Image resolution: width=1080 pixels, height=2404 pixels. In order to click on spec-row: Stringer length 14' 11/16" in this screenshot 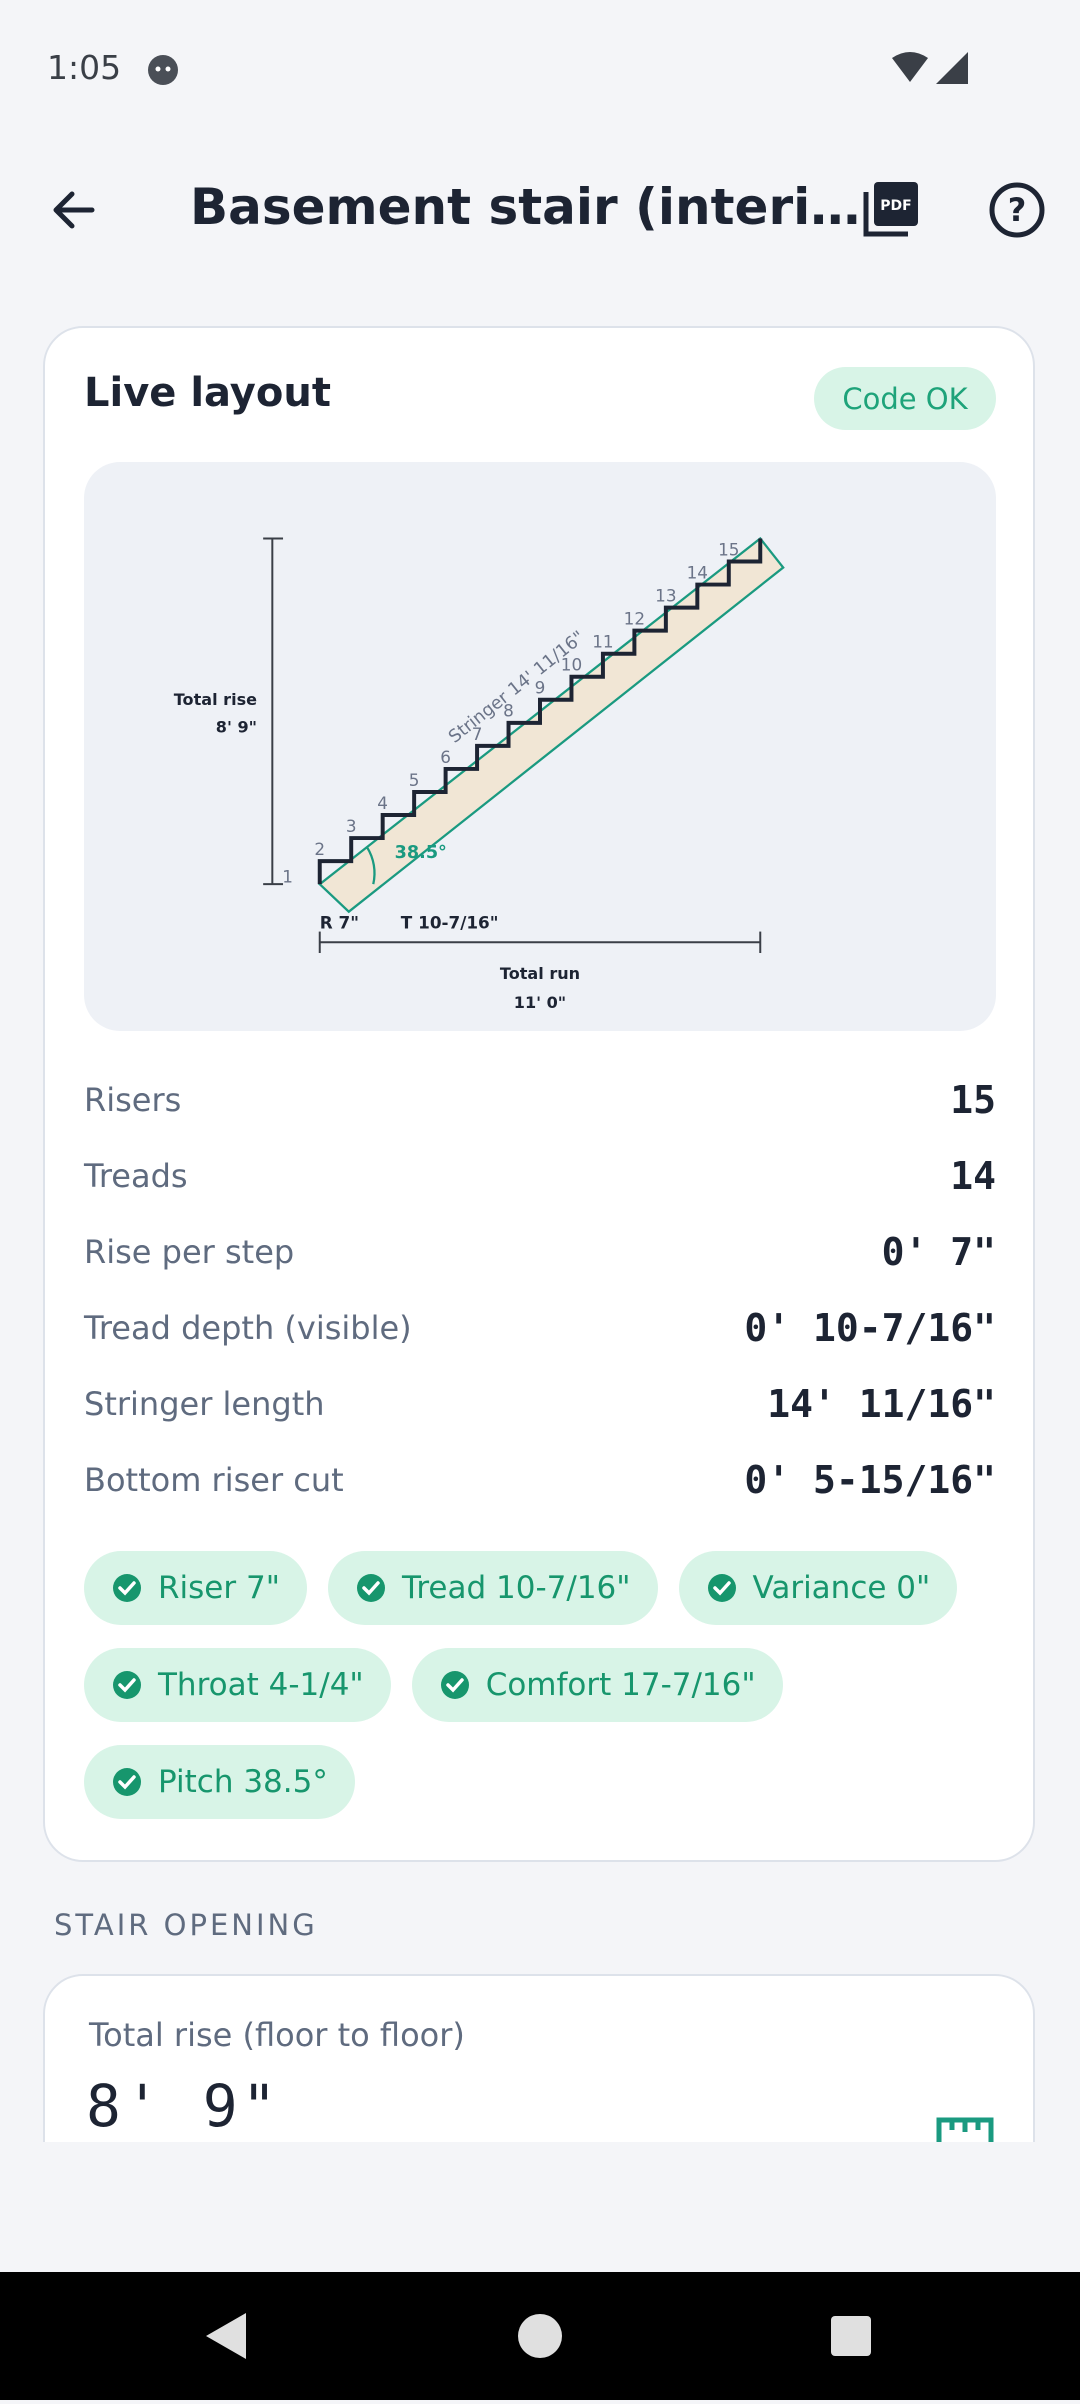, I will do `click(540, 1404)`.